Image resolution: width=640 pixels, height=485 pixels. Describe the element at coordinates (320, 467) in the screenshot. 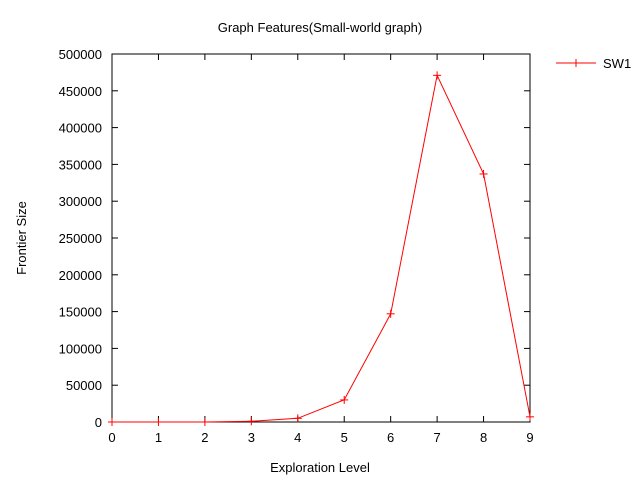

I see `x-axis-label: Exploration Level` at that location.